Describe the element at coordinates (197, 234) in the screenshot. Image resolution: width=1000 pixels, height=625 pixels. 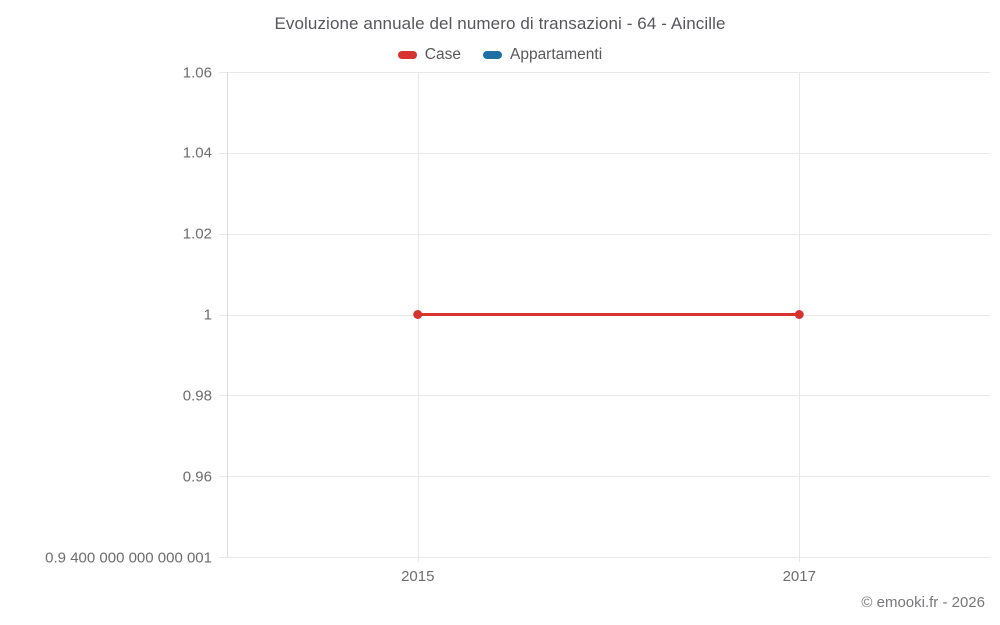
I see `y-tick-label: 1.02` at that location.